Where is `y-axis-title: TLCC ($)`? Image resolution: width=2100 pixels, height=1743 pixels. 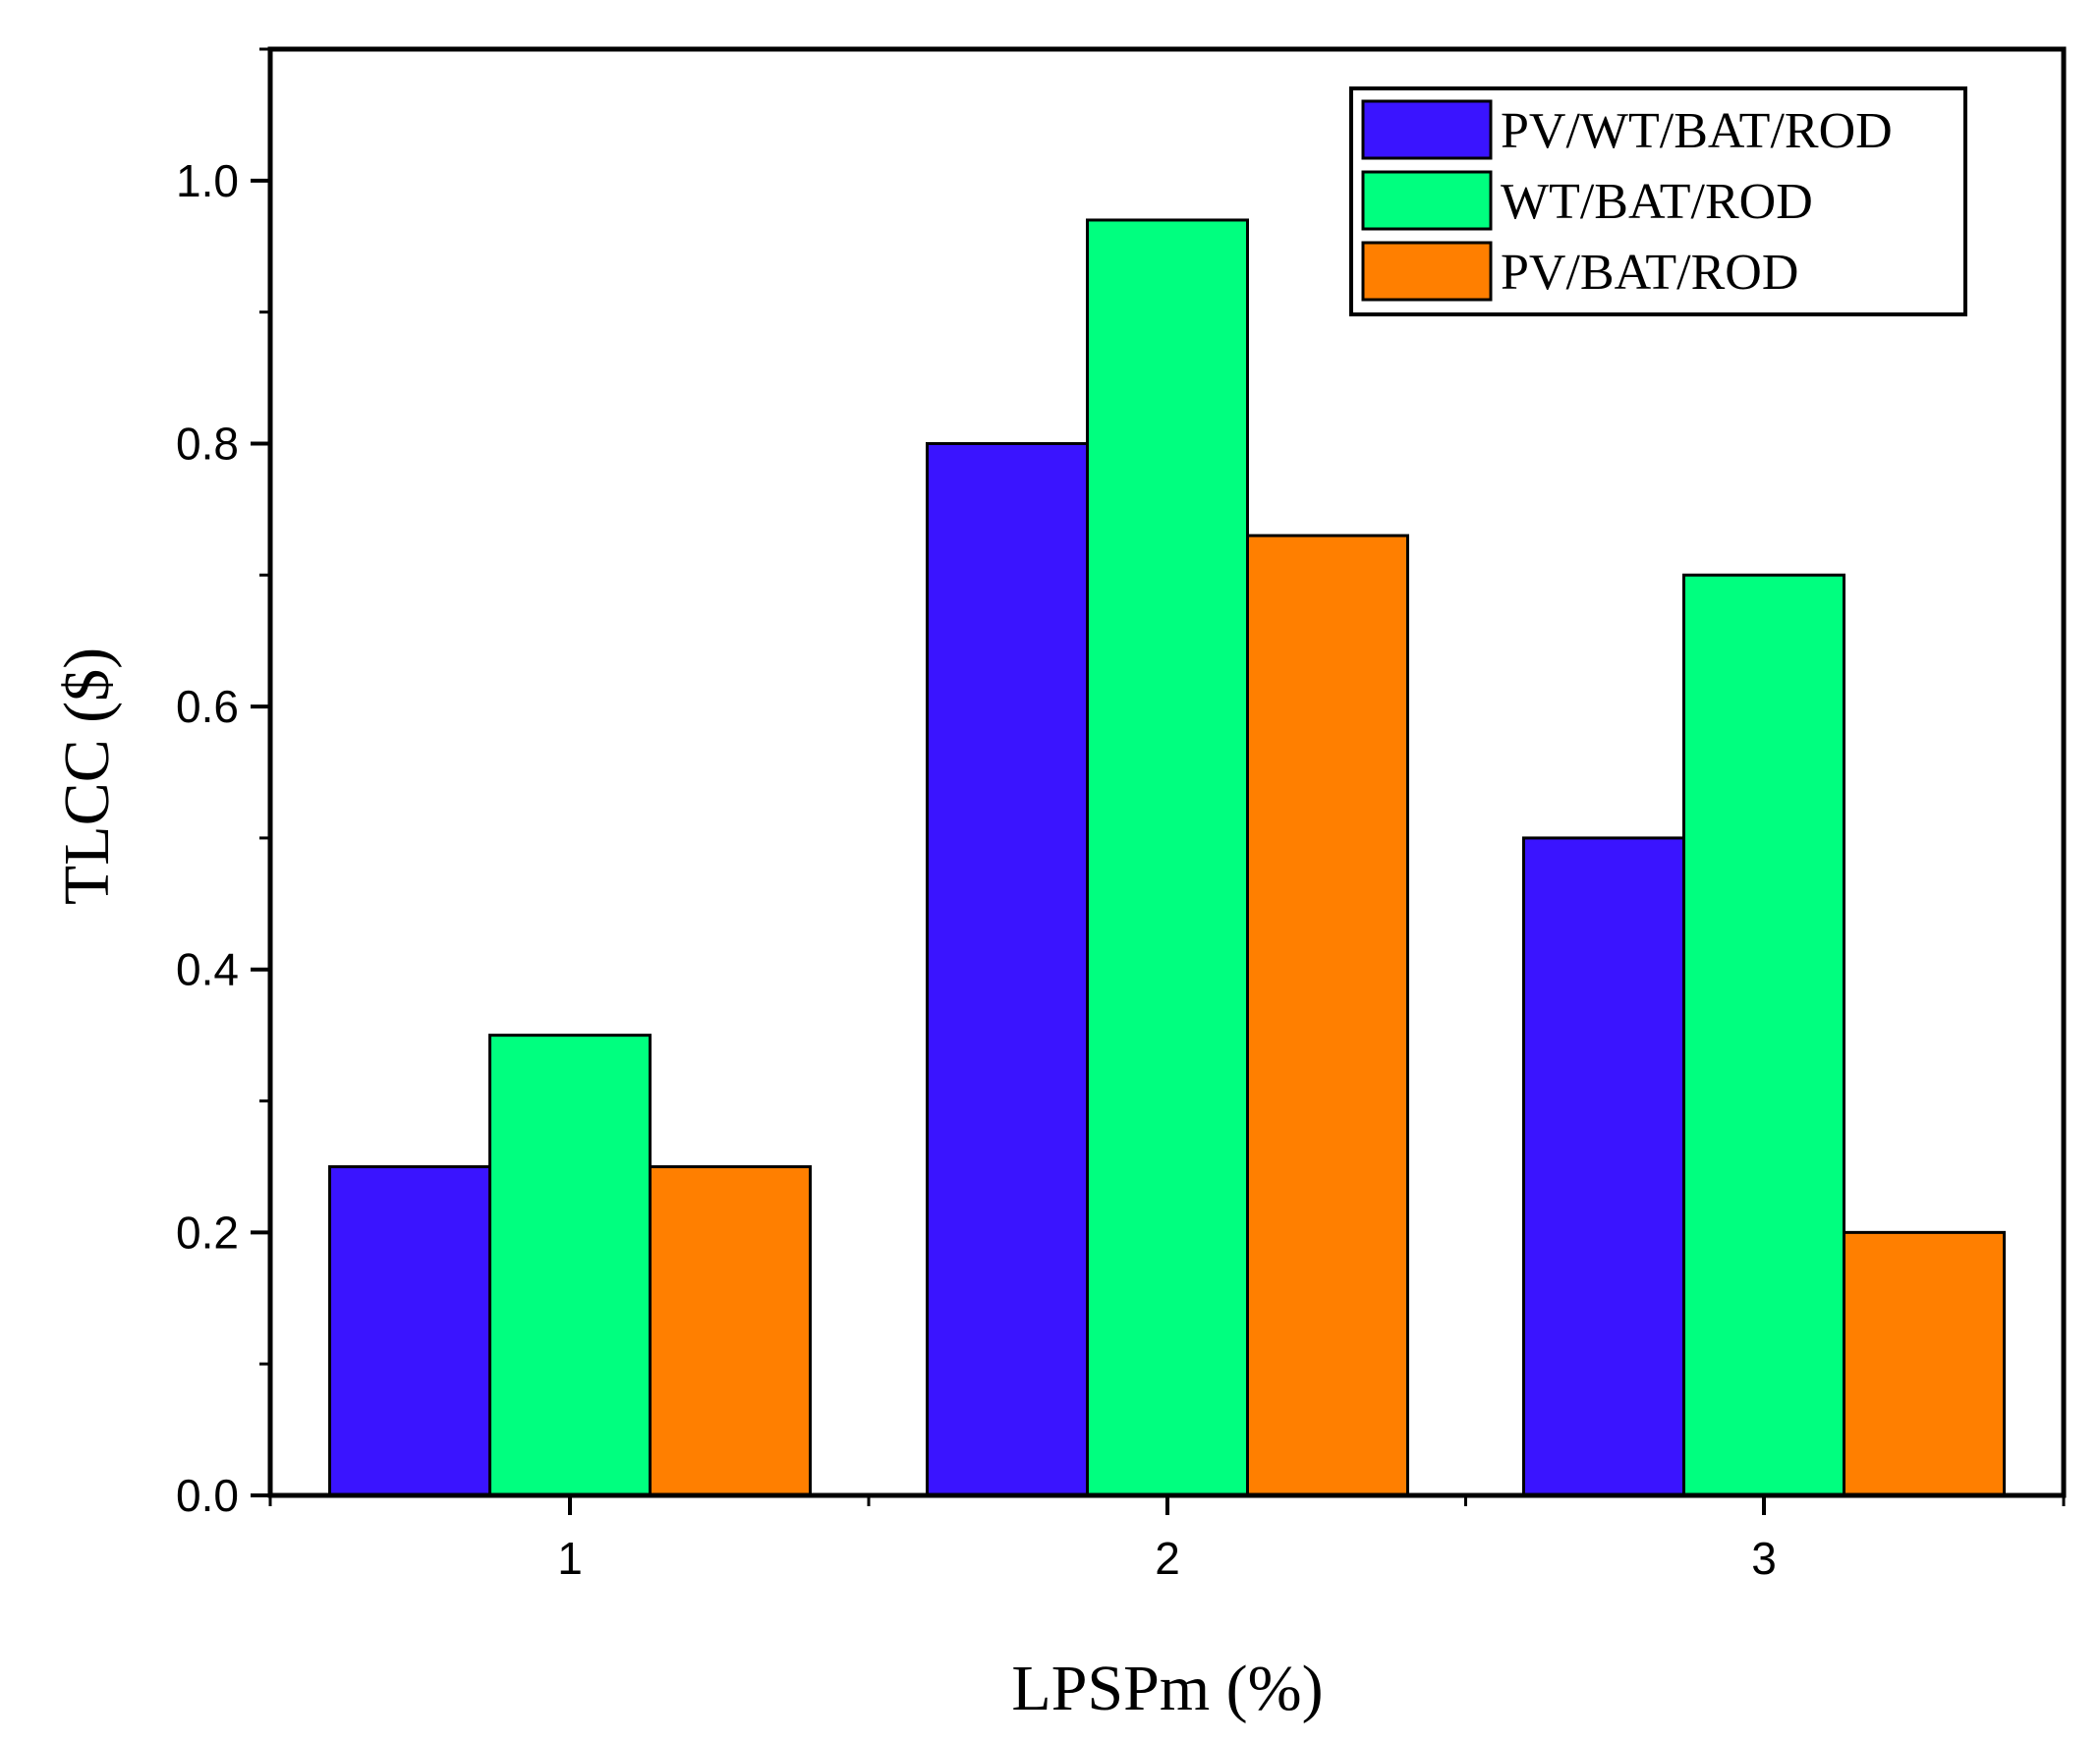
y-axis-title: TLCC ($) is located at coordinates (87, 776).